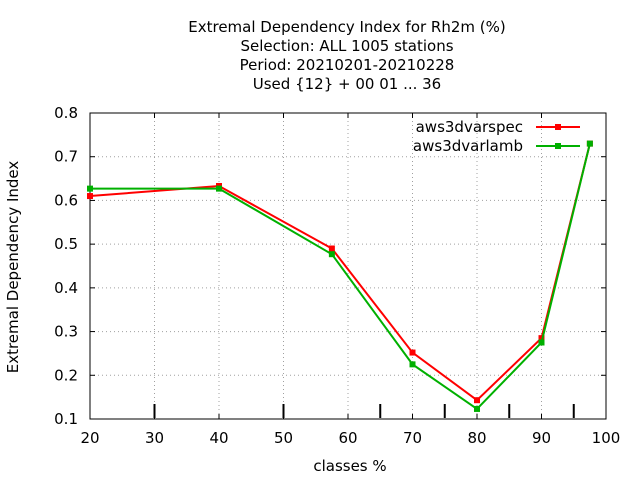 The image size is (640, 480). I want to click on x-tick-label: 60, so click(347, 438).